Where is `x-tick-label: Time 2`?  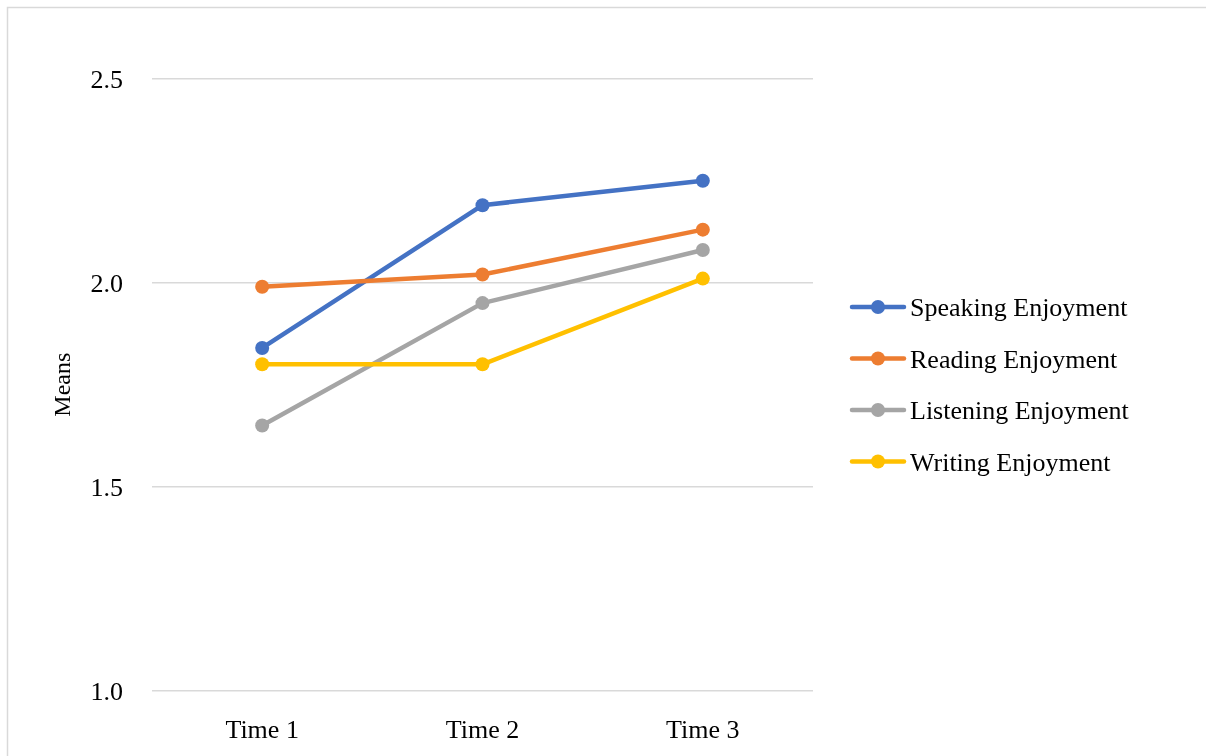
x-tick-label: Time 2 is located at coordinates (482, 729).